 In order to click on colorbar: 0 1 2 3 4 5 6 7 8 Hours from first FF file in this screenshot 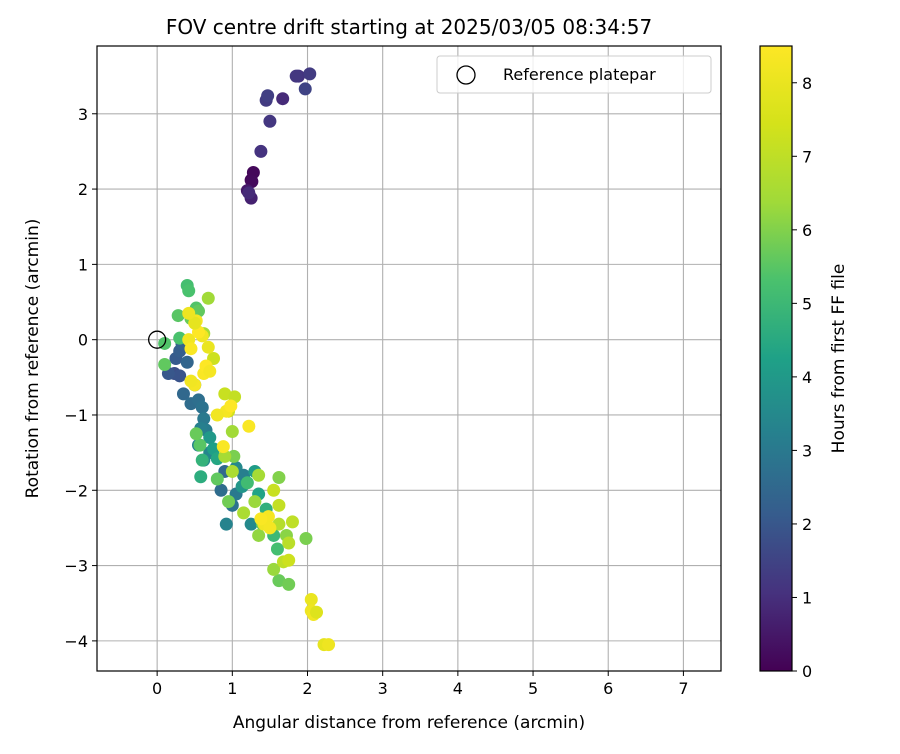, I will do `click(804, 363)`.